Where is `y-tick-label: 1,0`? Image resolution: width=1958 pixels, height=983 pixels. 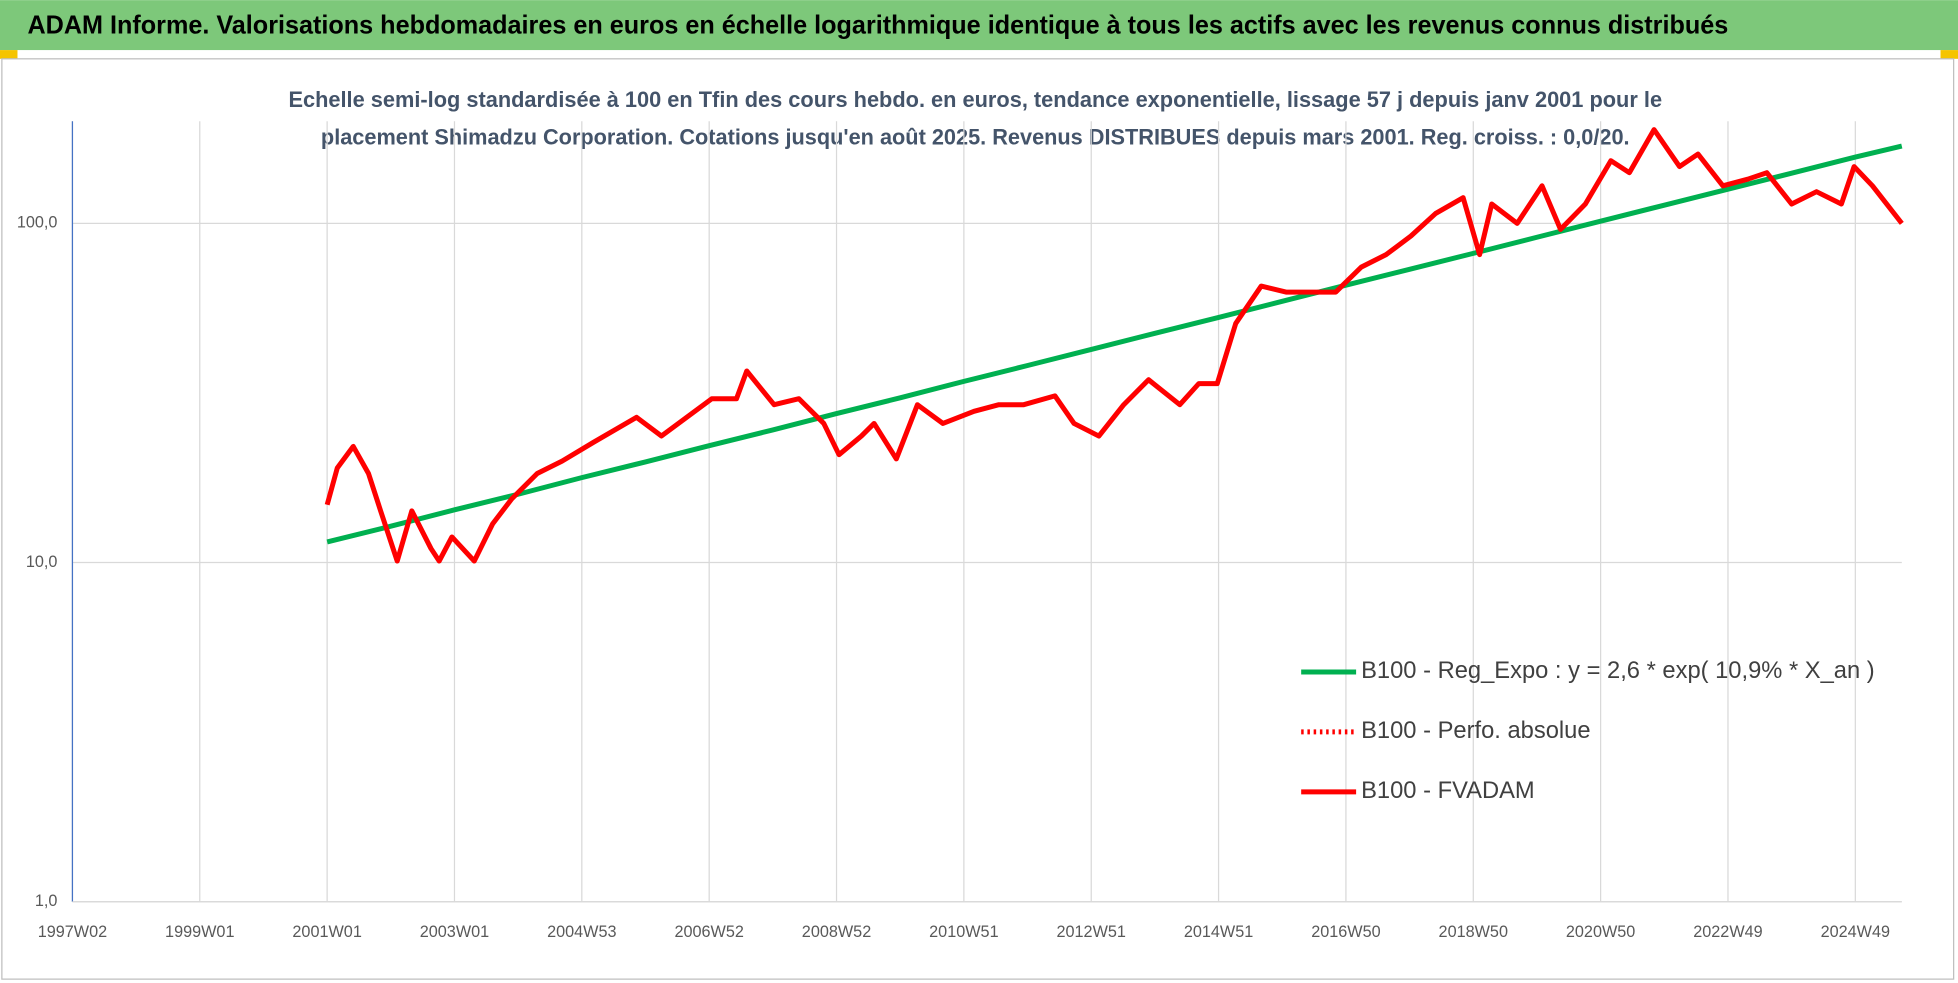 y-tick-label: 1,0 is located at coordinates (46, 901).